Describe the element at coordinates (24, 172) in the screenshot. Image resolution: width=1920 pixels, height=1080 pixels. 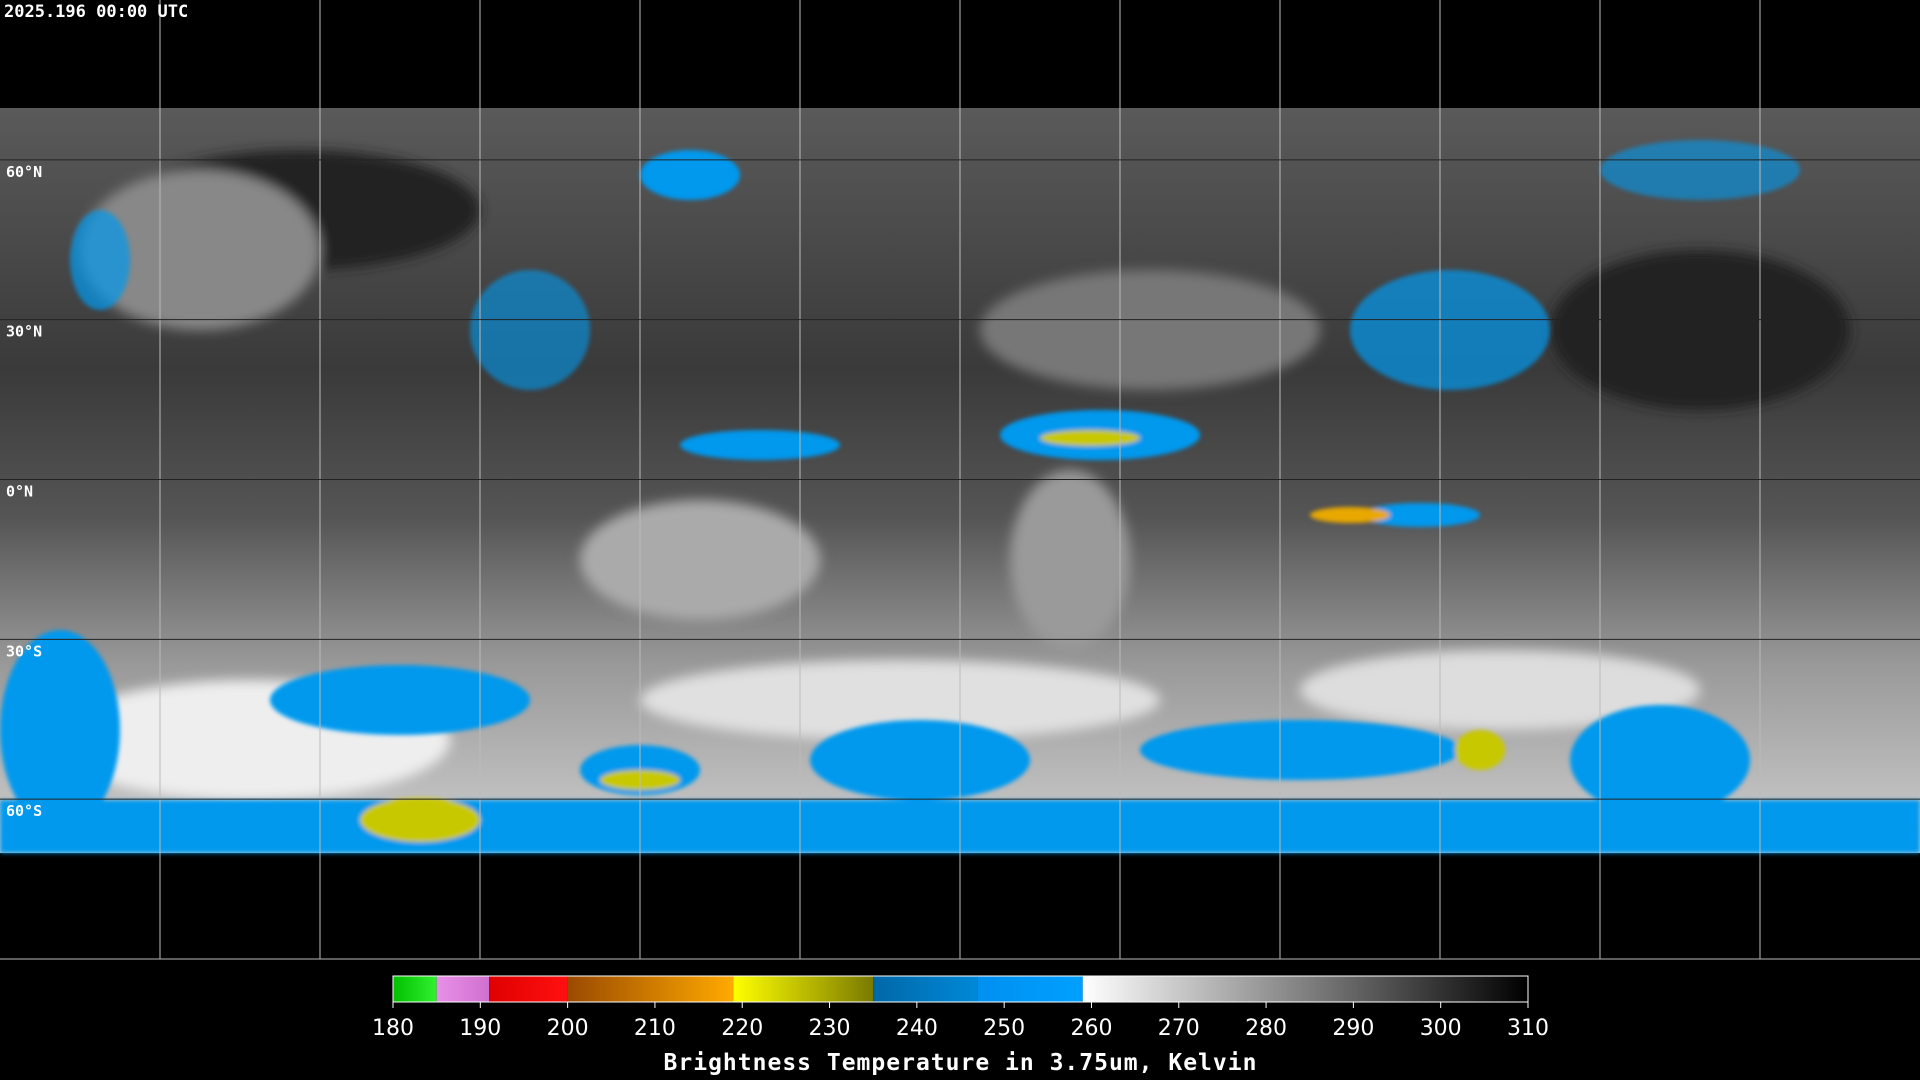
I see `latitude-label: 60°N` at that location.